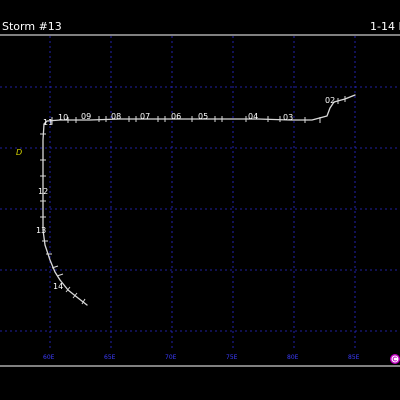  What do you see at coordinates (354, 357) in the screenshot?
I see `lon-label-85e: 85E` at bounding box center [354, 357].